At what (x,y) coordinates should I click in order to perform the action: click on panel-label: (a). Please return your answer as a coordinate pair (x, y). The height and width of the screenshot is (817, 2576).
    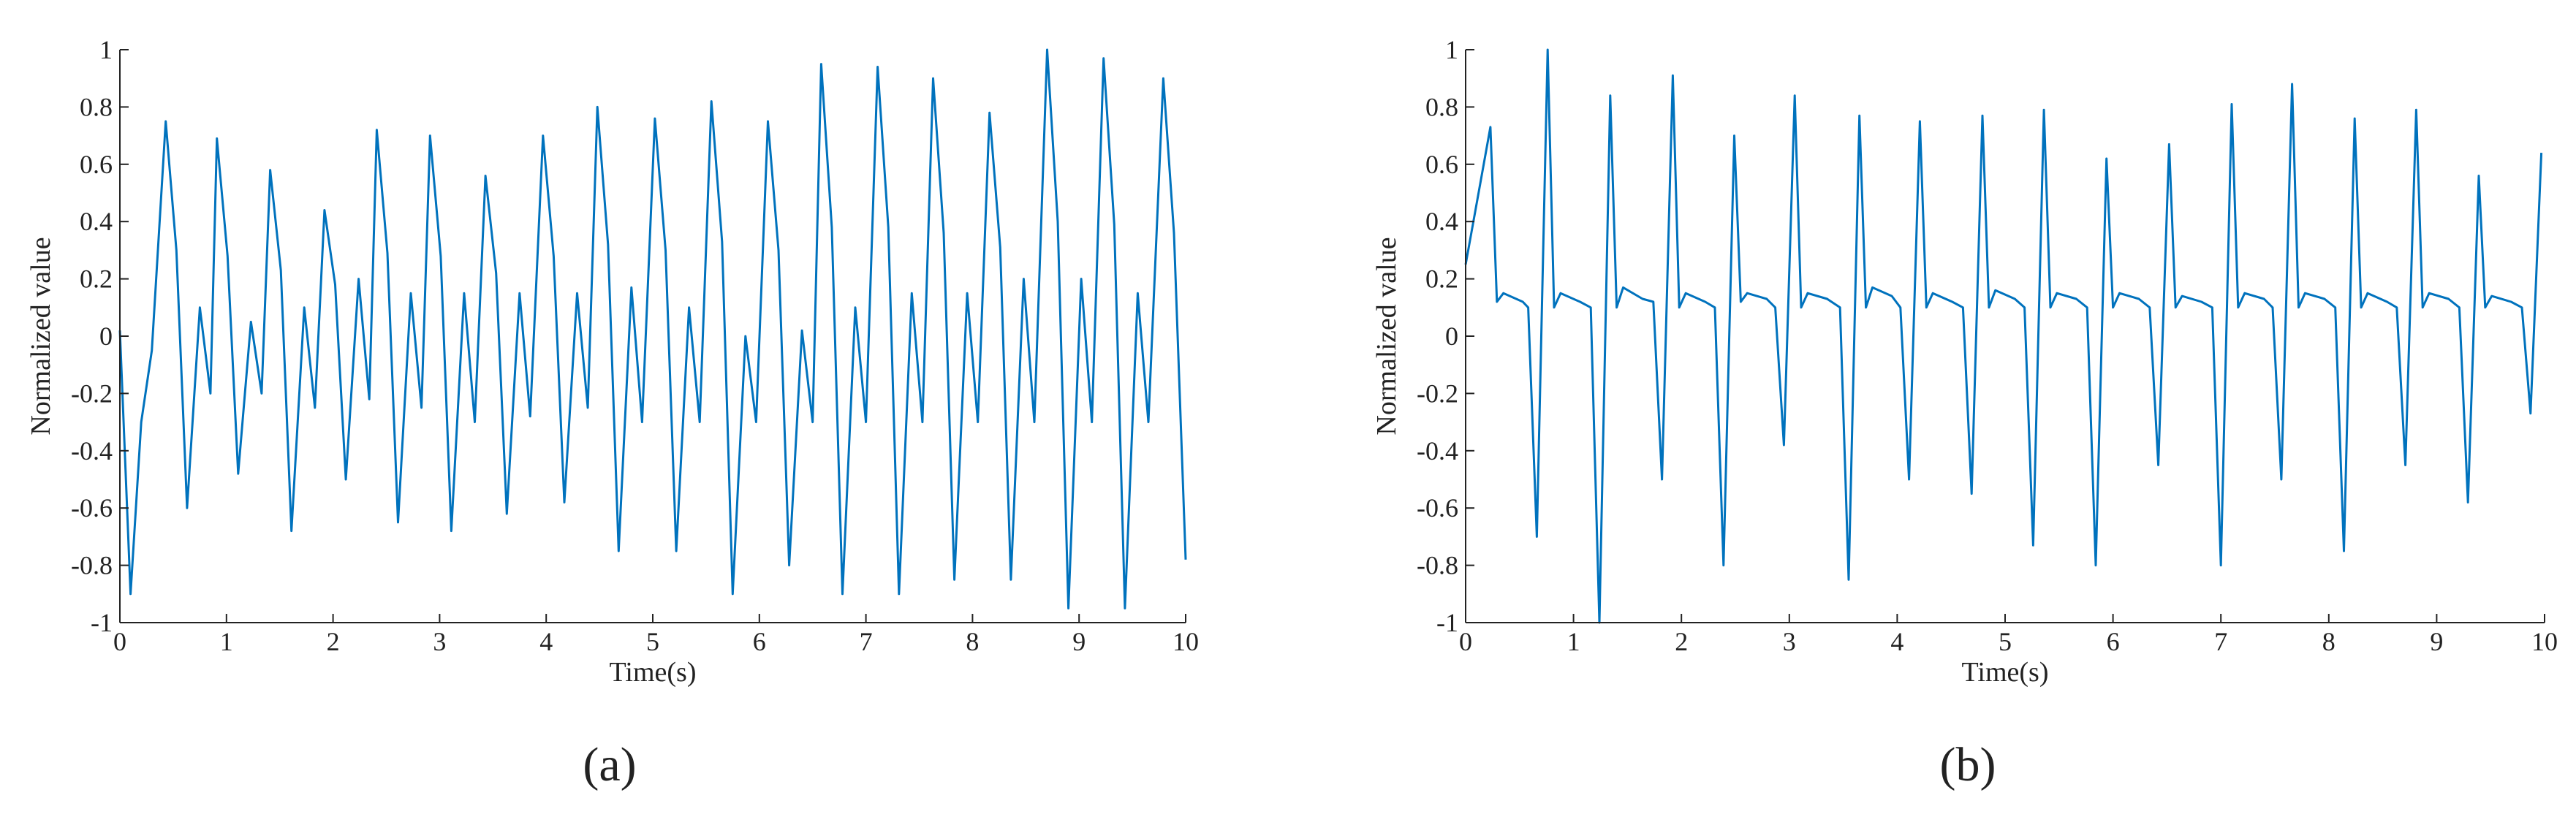
    Looking at the image, I should click on (609, 764).